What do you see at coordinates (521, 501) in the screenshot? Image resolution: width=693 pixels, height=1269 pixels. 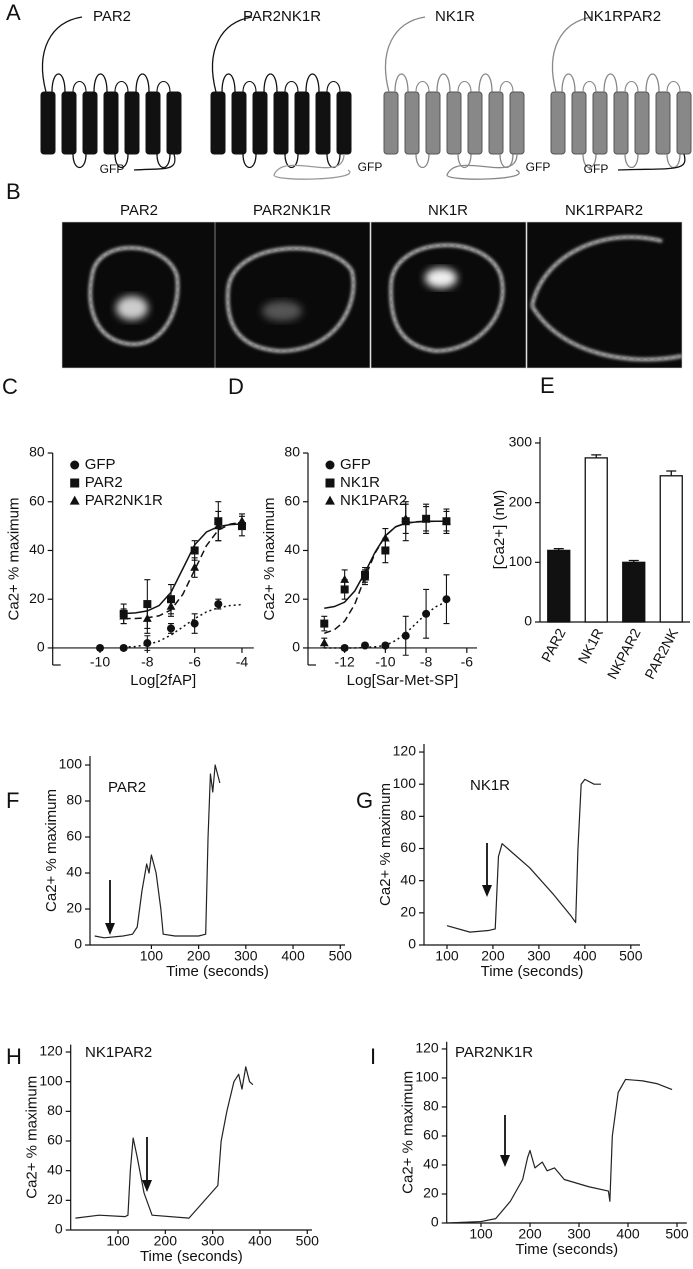 I see `y-tick-label: 200` at bounding box center [521, 501].